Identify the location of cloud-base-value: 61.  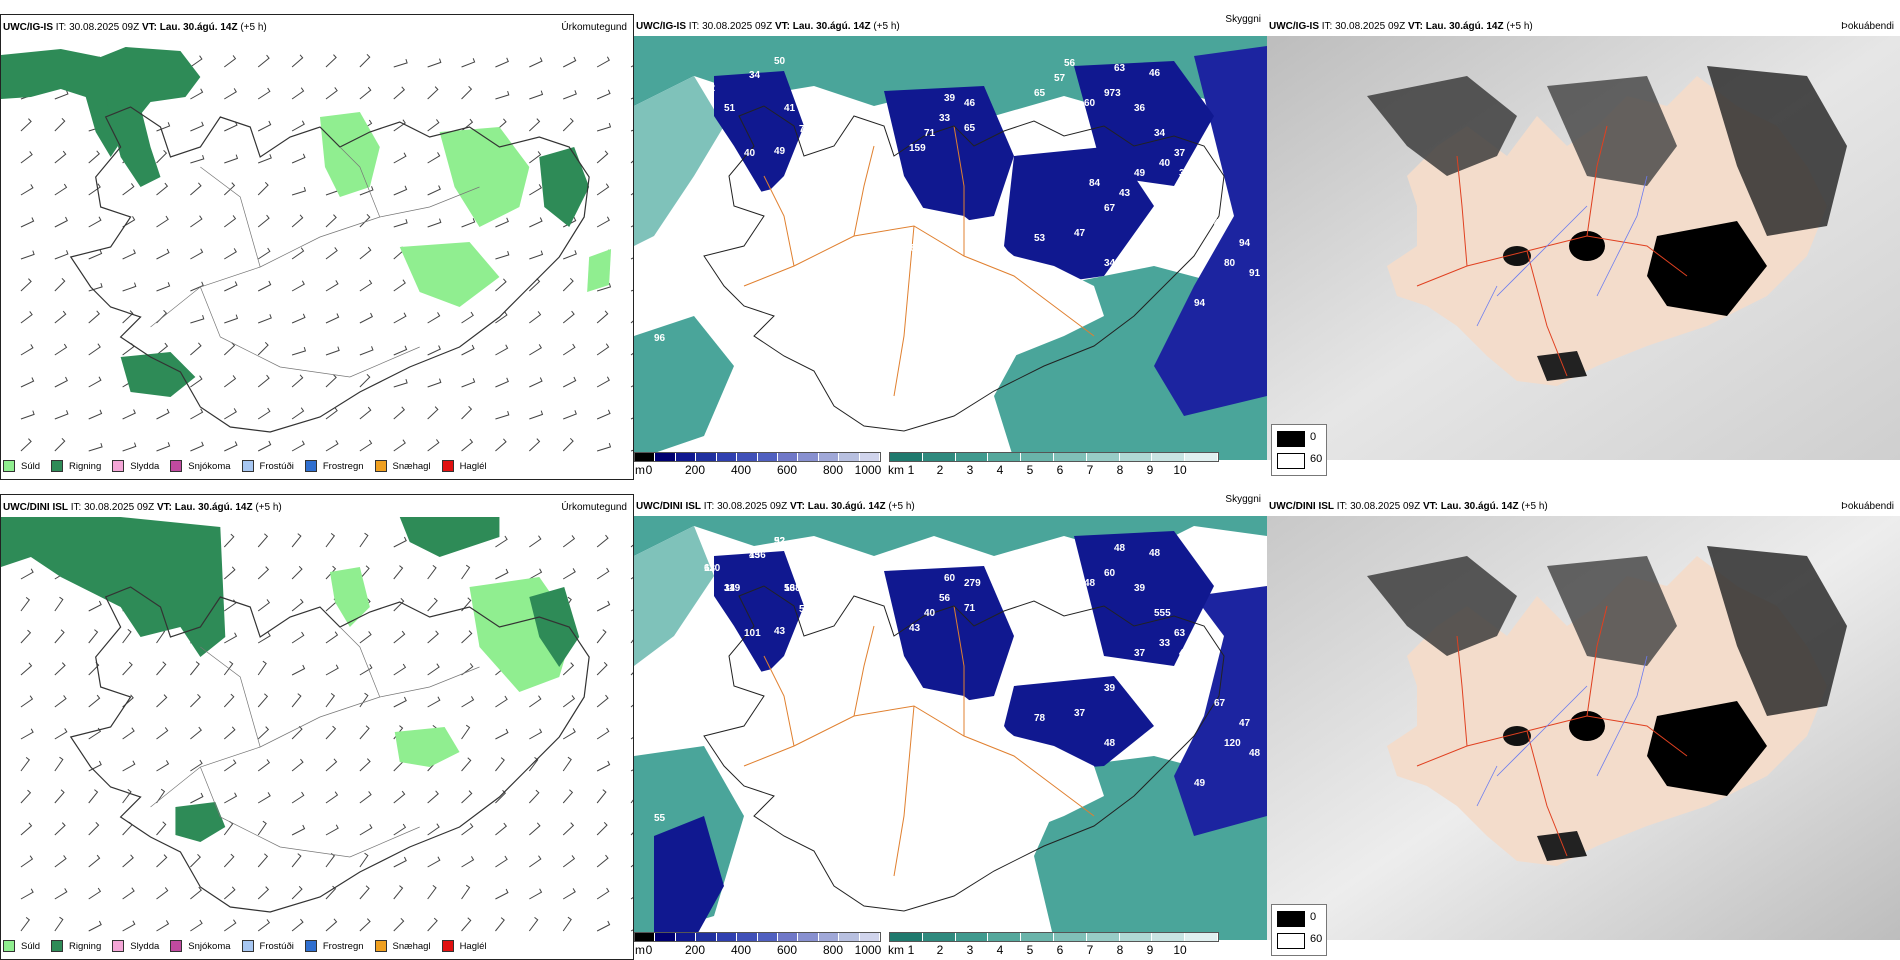
(1040, 573).